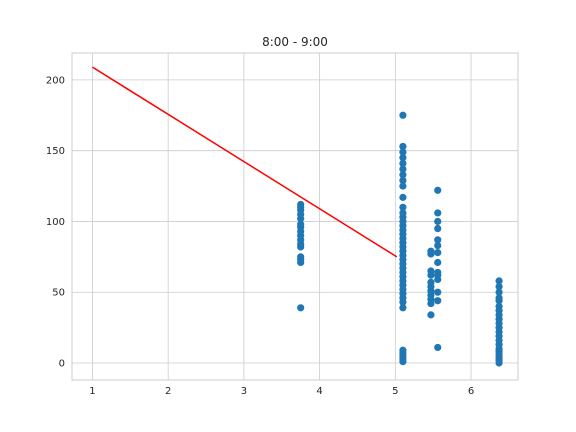  What do you see at coordinates (92, 391) in the screenshot?
I see `x-tick-label: 1` at bounding box center [92, 391].